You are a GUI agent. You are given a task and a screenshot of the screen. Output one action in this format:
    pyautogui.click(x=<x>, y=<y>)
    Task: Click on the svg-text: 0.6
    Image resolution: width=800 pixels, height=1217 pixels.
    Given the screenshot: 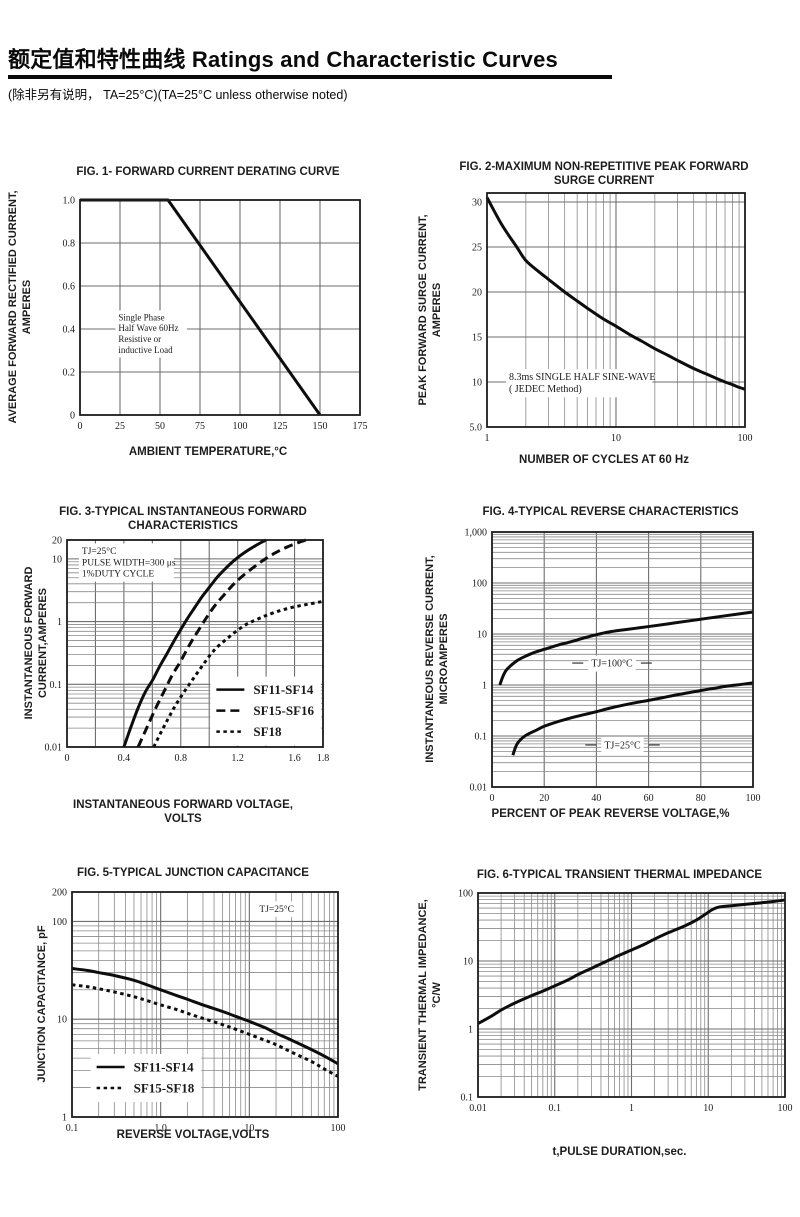 What is the action you would take?
    pyautogui.click(x=69, y=287)
    